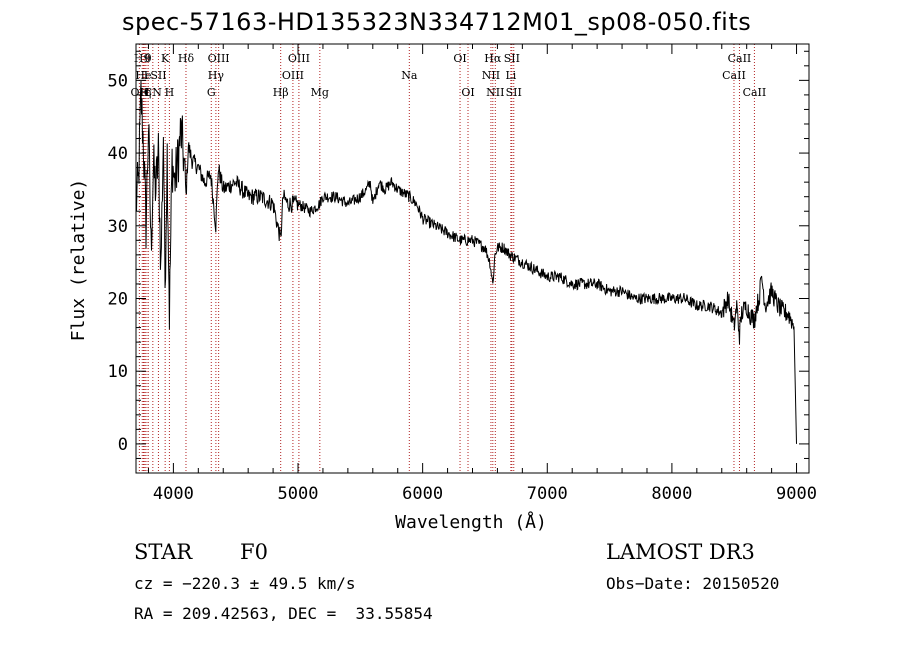 The width and height of the screenshot is (900, 649). Describe the element at coordinates (211, 92) in the screenshot. I see `line-label: G` at that location.